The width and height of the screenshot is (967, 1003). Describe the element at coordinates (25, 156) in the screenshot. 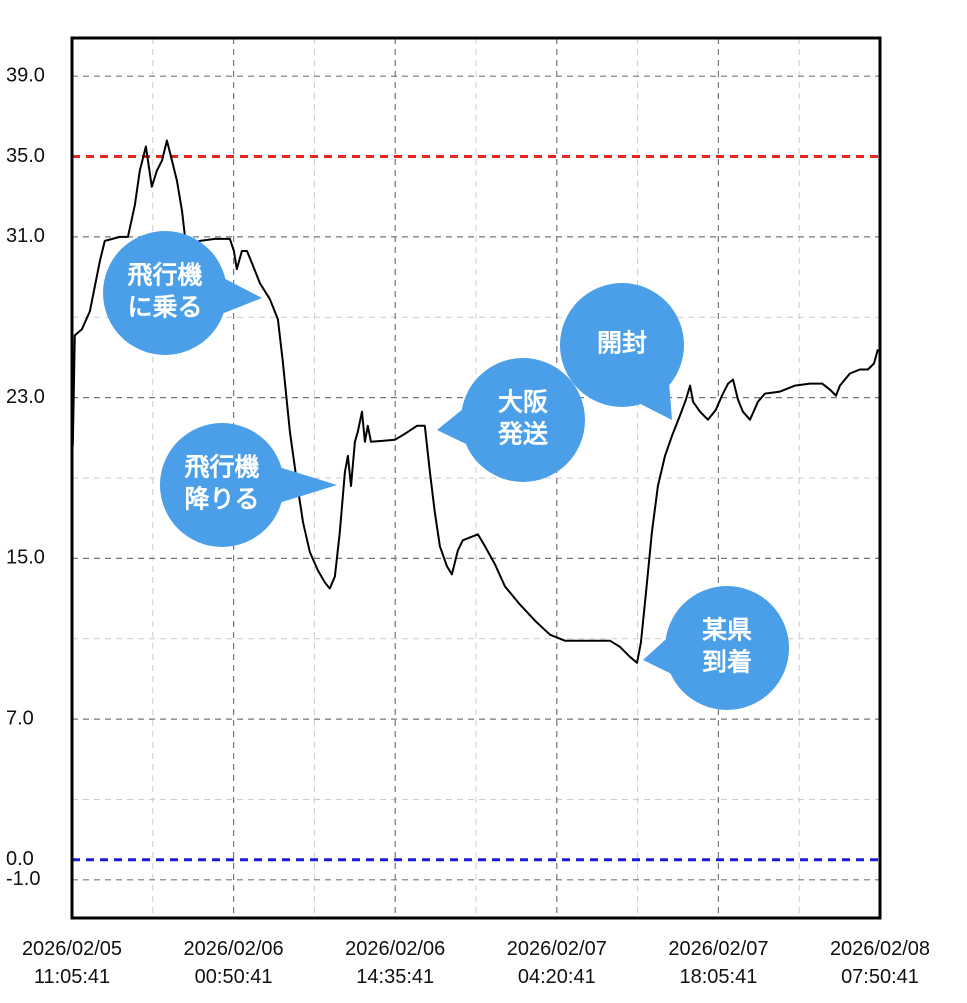

I see `y-tick-label: 35.0` at that location.